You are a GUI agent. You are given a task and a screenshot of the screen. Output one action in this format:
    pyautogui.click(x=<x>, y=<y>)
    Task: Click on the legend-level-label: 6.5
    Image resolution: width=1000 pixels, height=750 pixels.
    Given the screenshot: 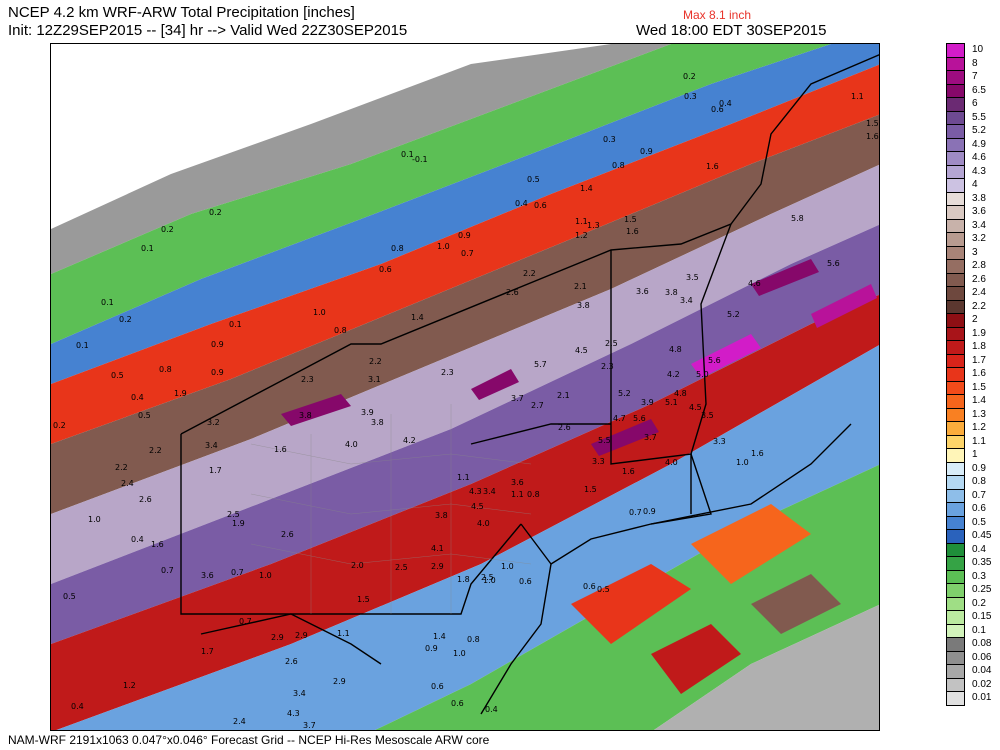 What is the action you would take?
    pyautogui.click(x=979, y=90)
    